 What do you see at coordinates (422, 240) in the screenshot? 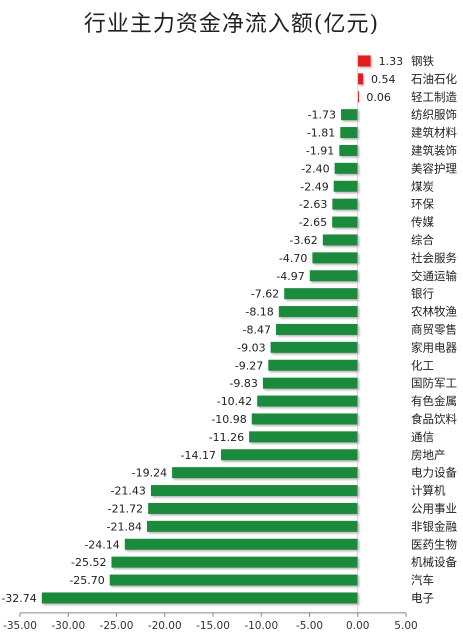
I see `category-label-10: 综合` at bounding box center [422, 240].